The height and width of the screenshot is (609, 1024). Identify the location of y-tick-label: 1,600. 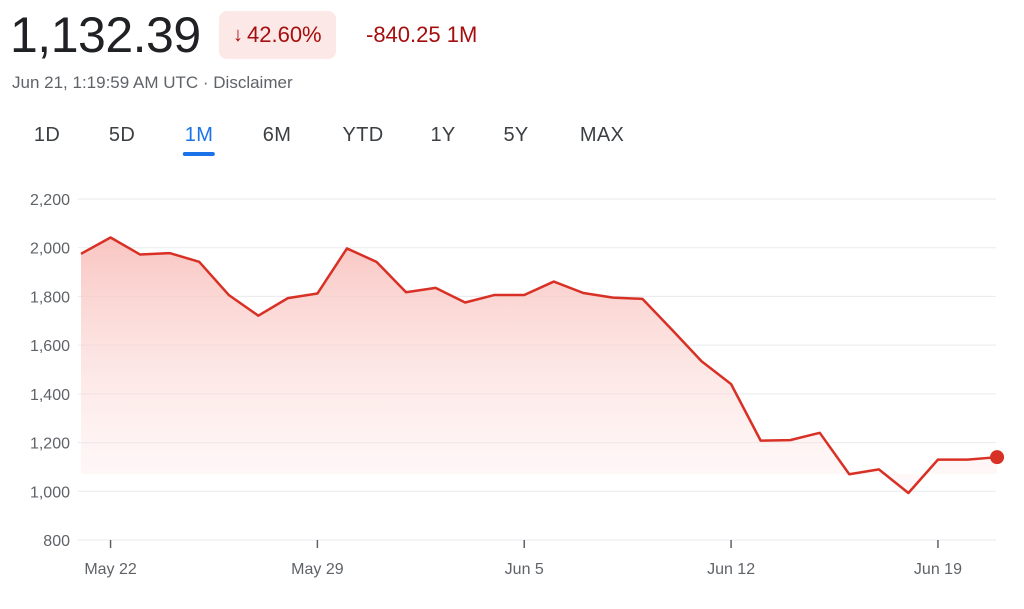
(50, 346).